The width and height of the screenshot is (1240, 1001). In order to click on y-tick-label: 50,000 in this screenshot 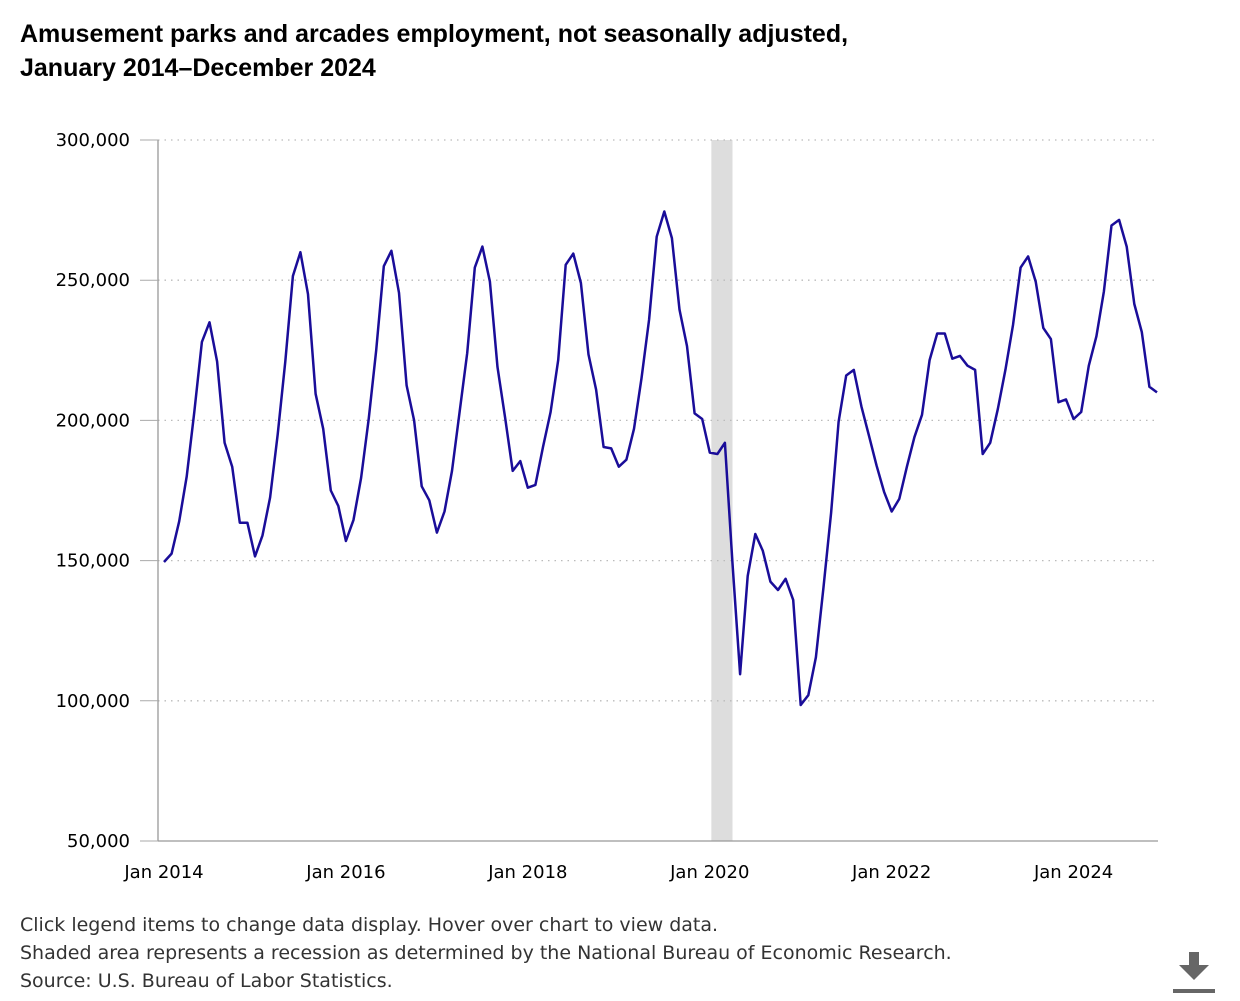, I will do `click(98, 841)`.